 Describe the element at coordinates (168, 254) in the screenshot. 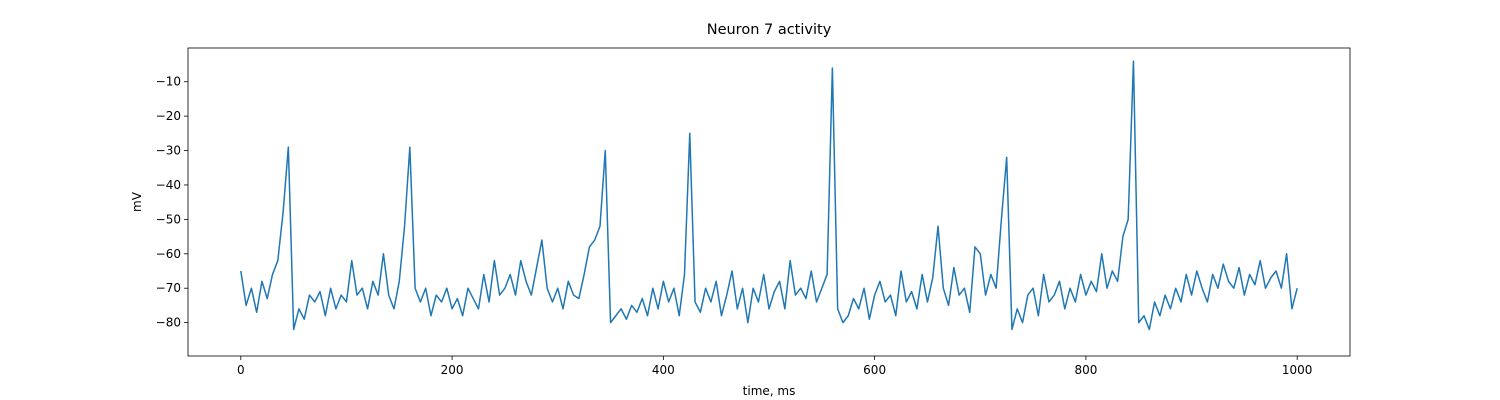

I see `y-tick-label: −60` at that location.